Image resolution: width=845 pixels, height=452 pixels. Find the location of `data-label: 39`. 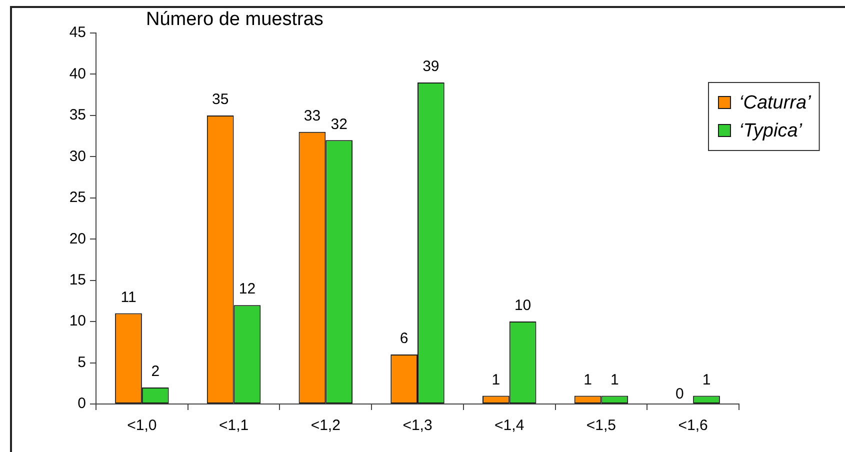

data-label: 39 is located at coordinates (431, 67).